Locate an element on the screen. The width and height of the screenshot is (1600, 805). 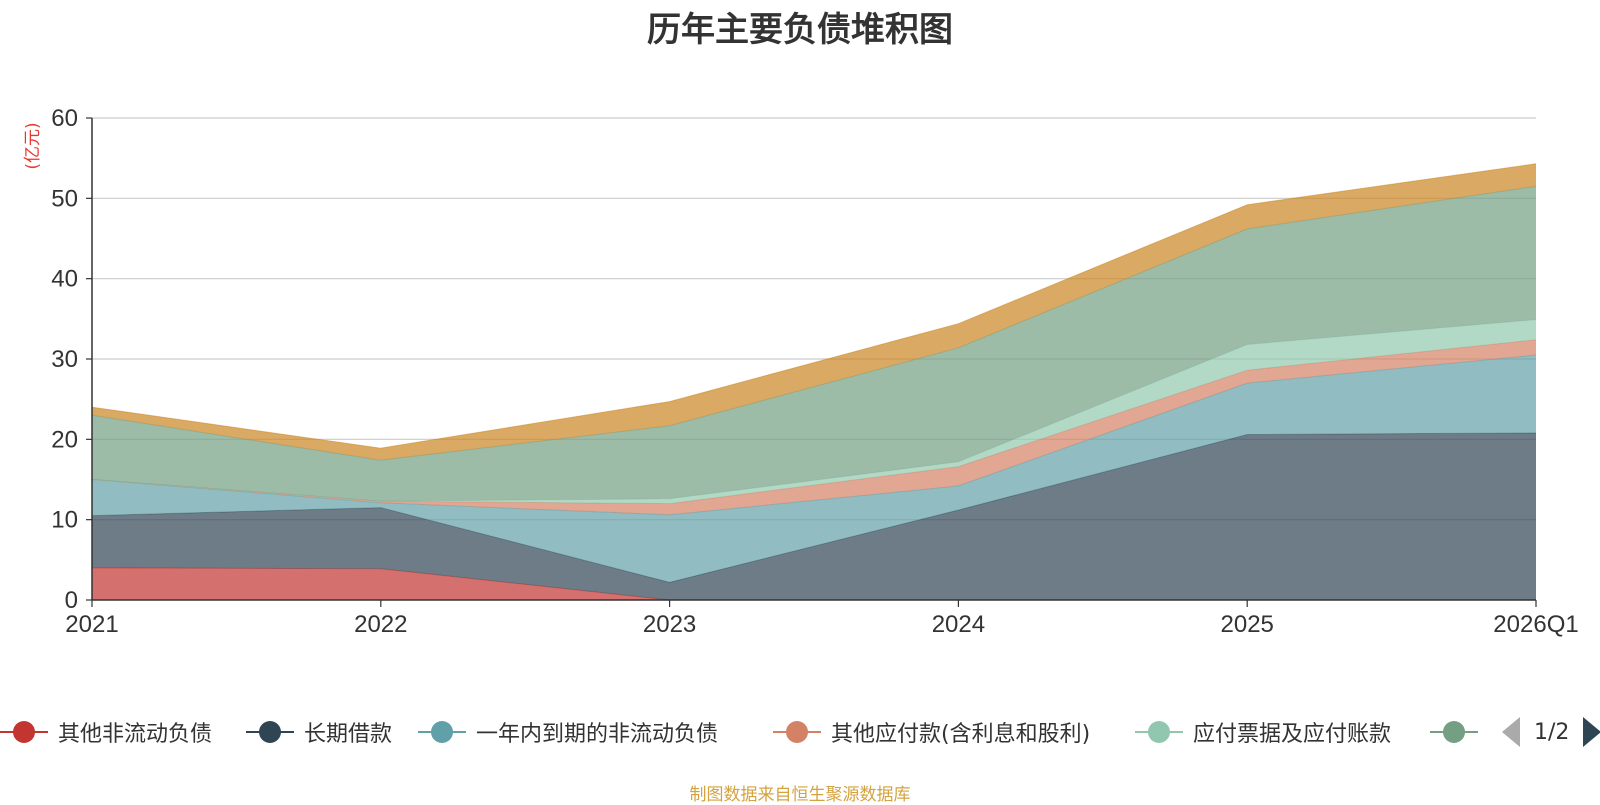
legend-prev-page-icon is located at coordinates (1511, 732).